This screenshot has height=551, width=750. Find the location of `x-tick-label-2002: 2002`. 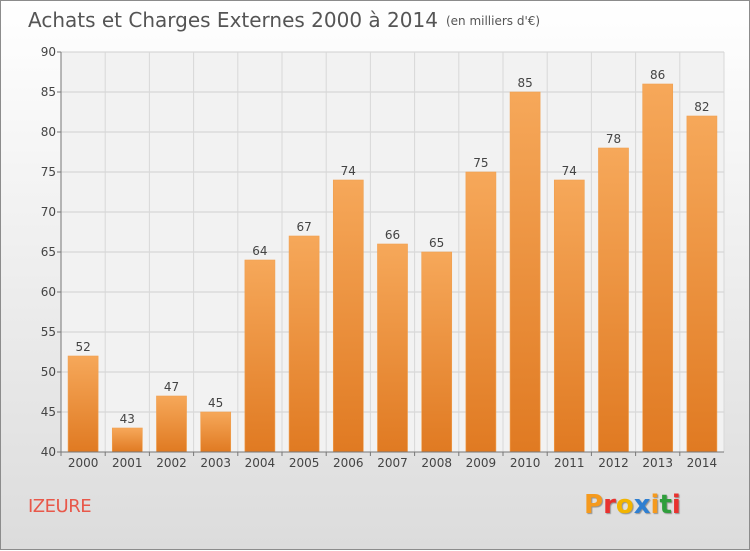

x-tick-label-2002: 2002 is located at coordinates (171, 463).